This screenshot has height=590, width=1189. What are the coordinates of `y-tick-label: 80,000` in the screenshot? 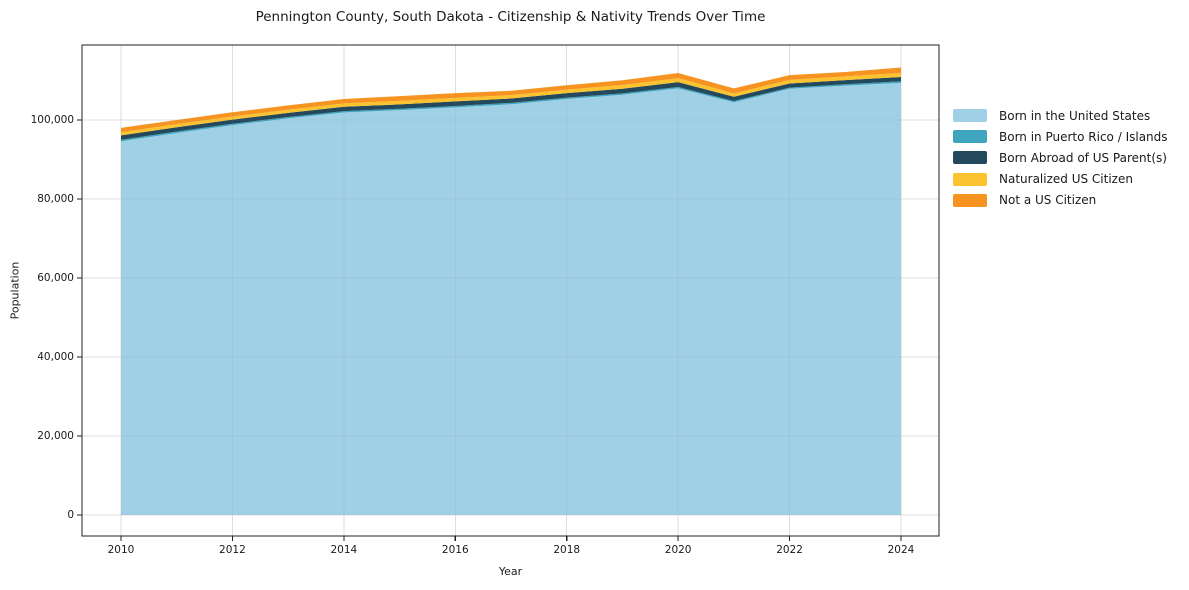 It's located at (55, 199).